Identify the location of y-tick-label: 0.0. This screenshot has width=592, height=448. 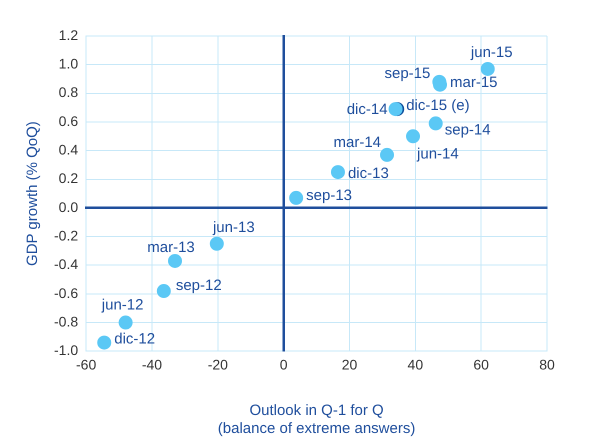
(68, 206).